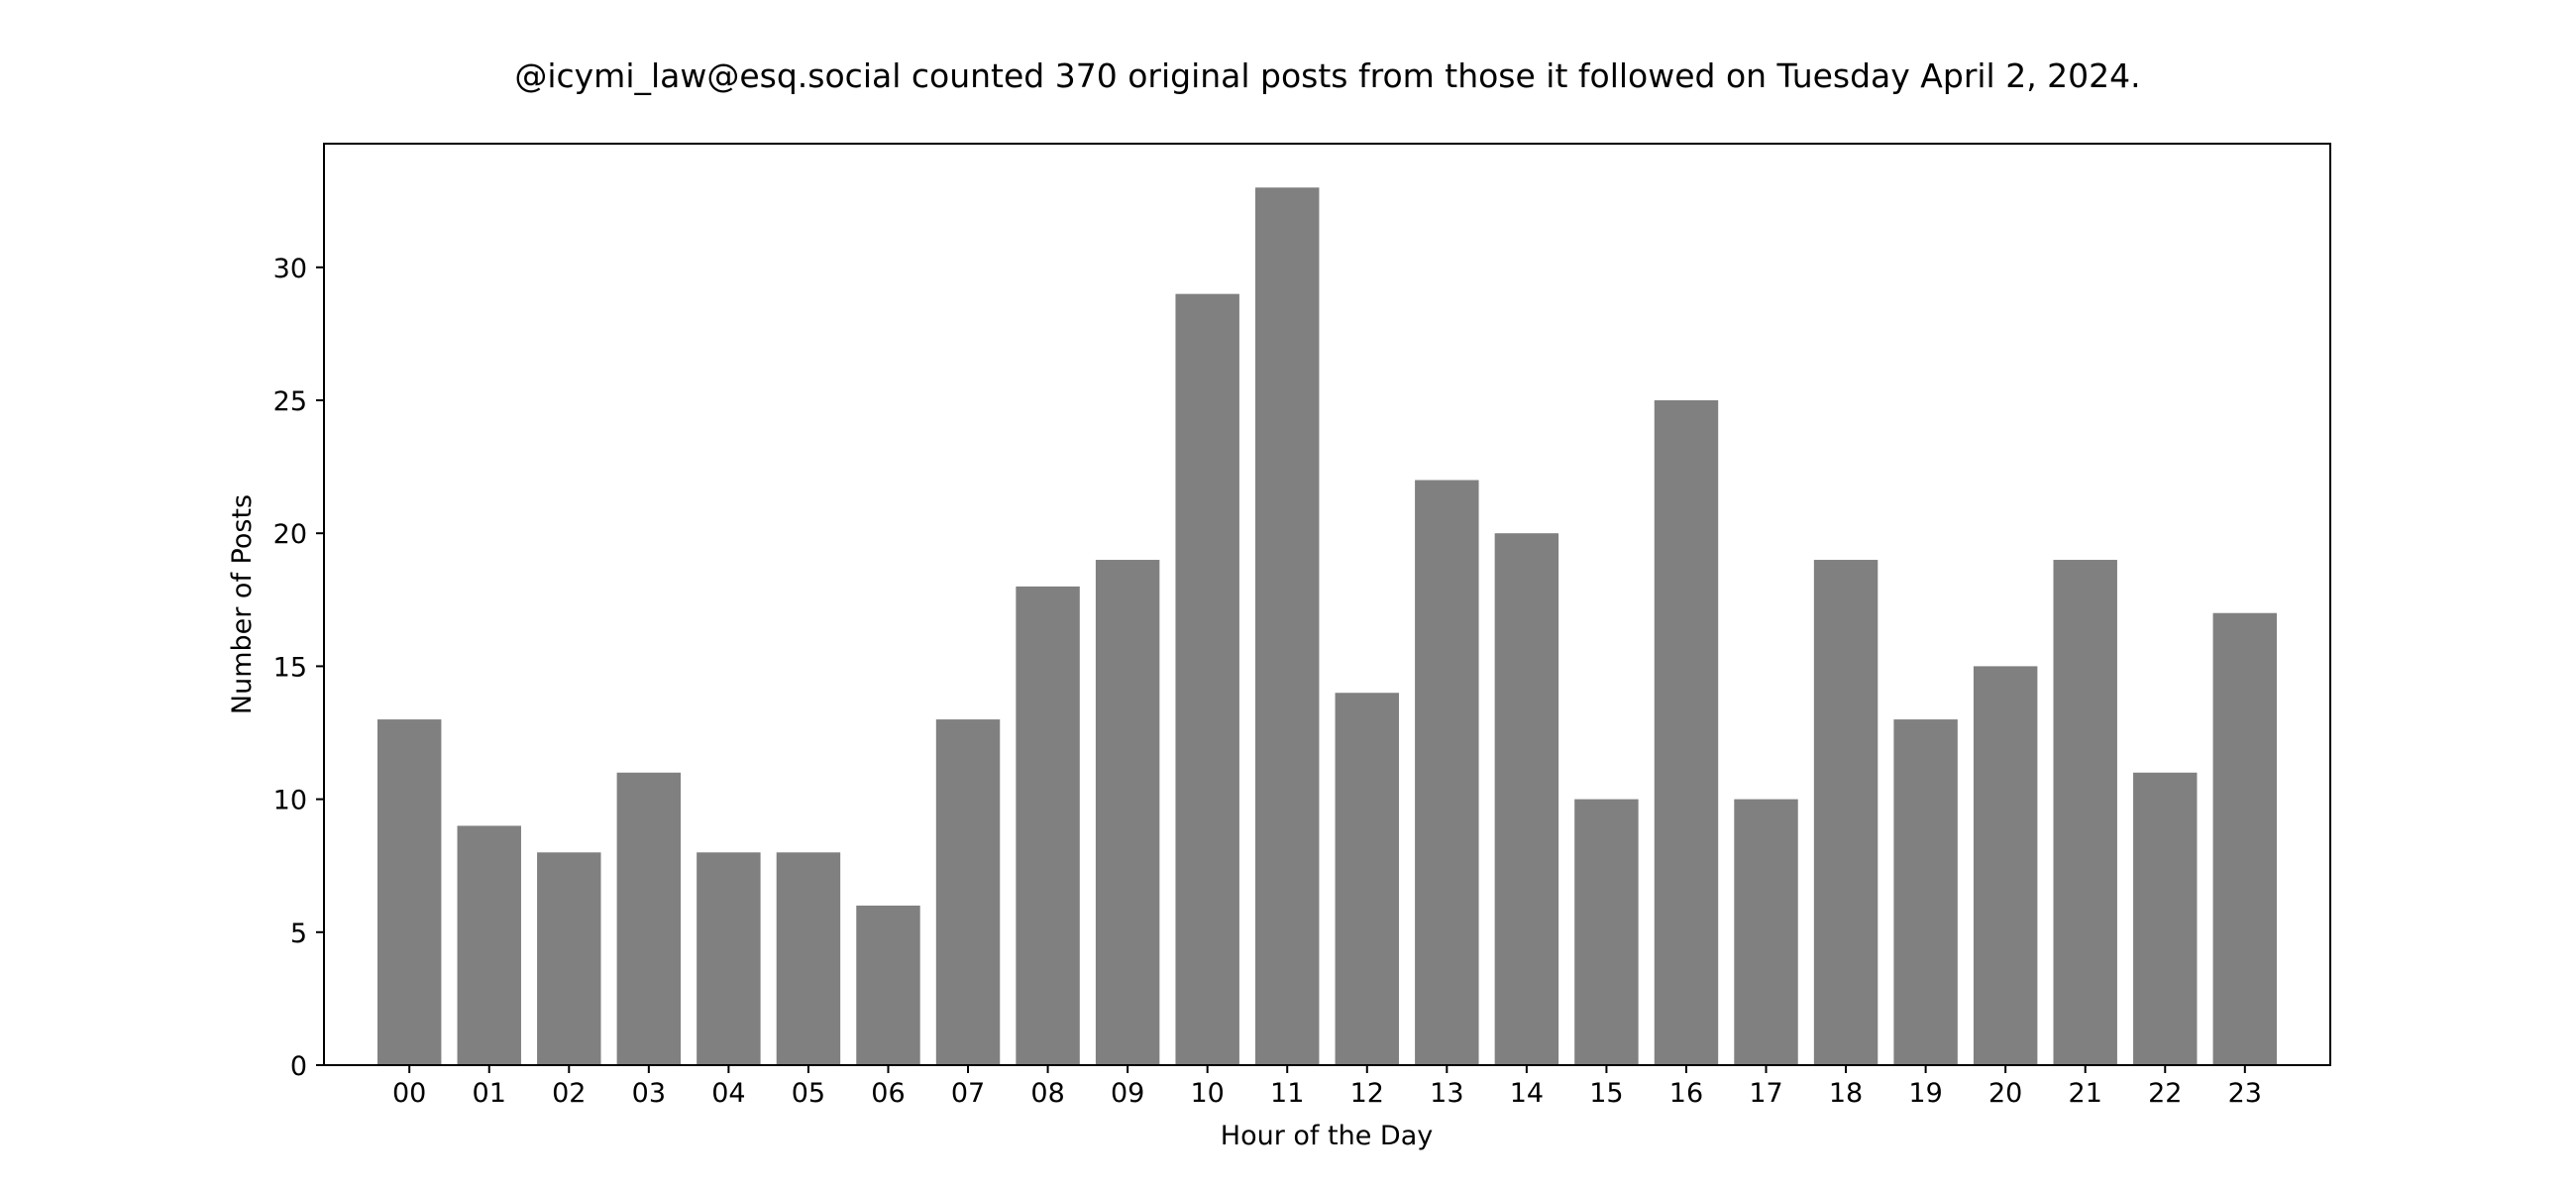  I want to click on x-tick-label: 07, so click(968, 1093).